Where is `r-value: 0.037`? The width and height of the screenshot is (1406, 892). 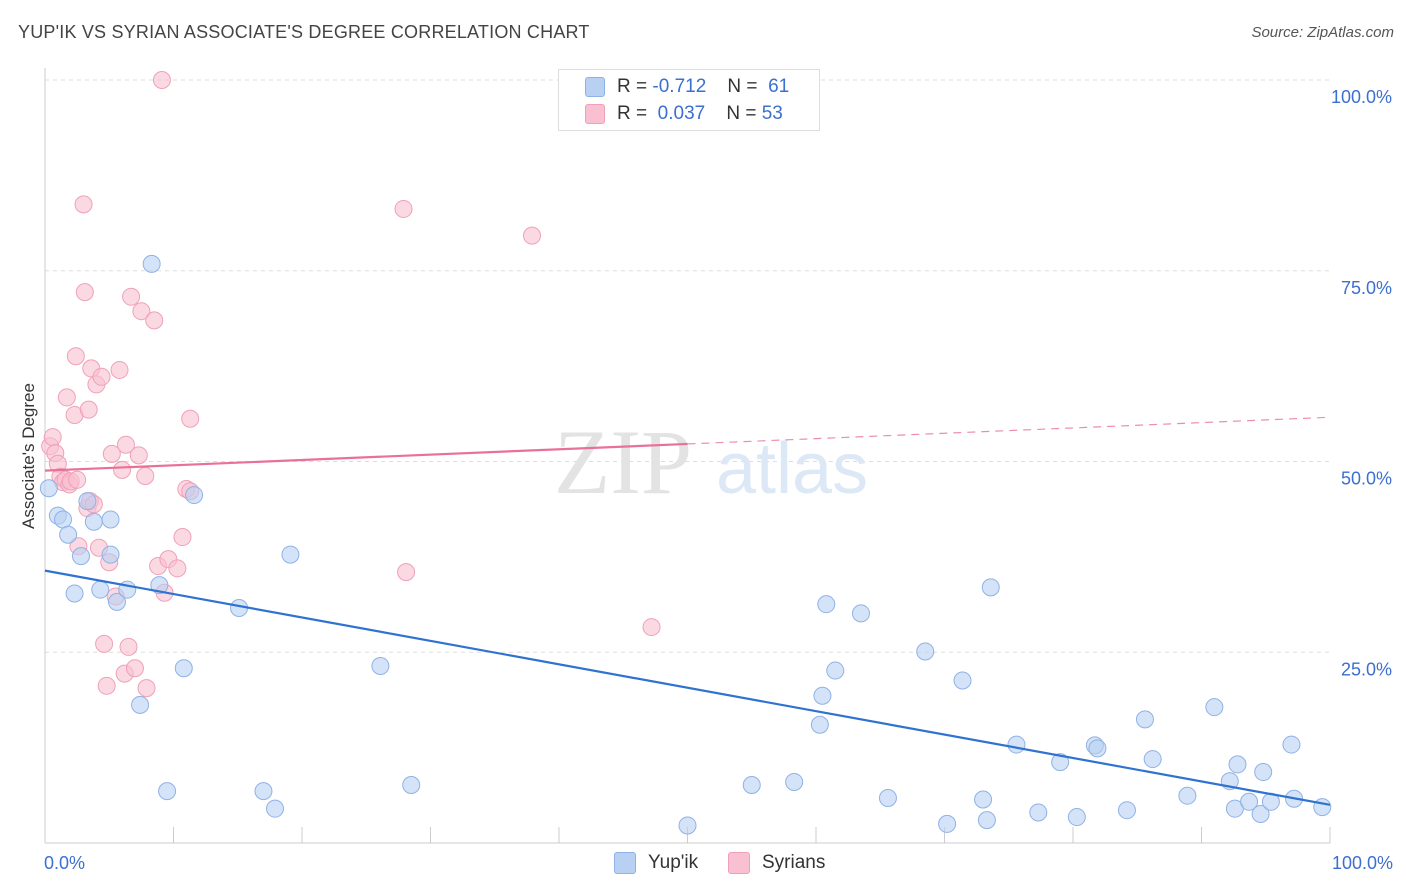 r-value: 0.037 is located at coordinates (681, 113).